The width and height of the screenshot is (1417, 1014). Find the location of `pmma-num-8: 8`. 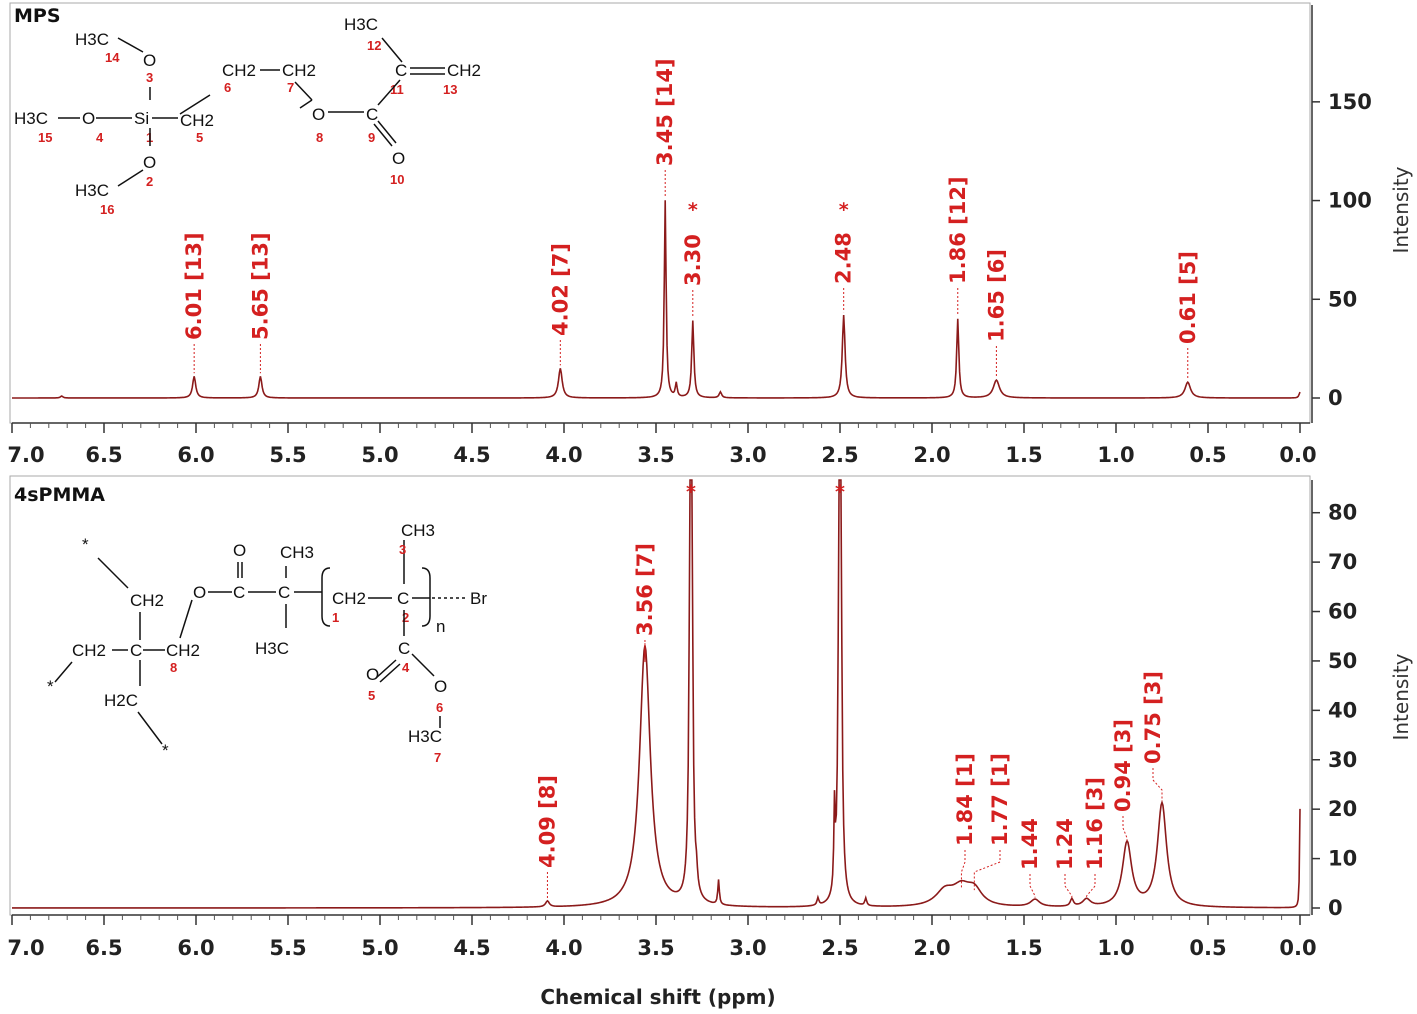

pmma-num-8: 8 is located at coordinates (173, 667).